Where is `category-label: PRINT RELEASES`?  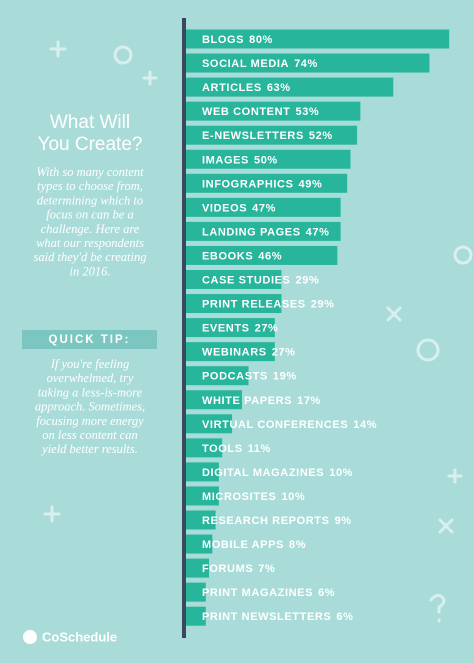
category-label: PRINT RELEASES is located at coordinates (254, 304).